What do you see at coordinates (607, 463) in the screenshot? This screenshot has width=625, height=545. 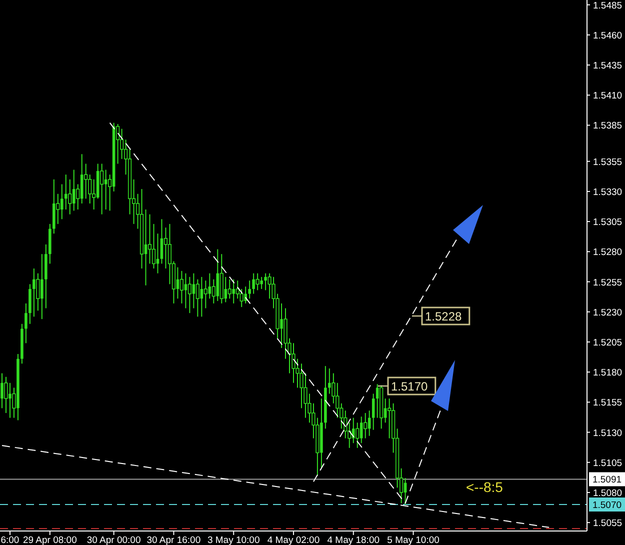 I see `y-tick-label: 1.5105` at bounding box center [607, 463].